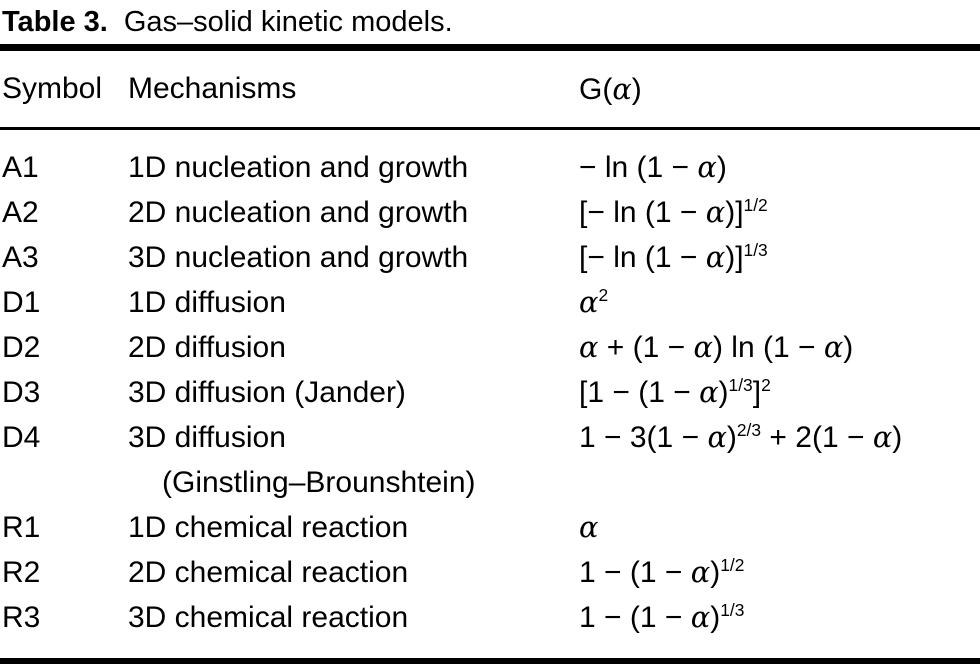 The width and height of the screenshot is (980, 666). What do you see at coordinates (662, 617) in the screenshot?
I see `formula-cell: 1 − (1 − α)1/3` at bounding box center [662, 617].